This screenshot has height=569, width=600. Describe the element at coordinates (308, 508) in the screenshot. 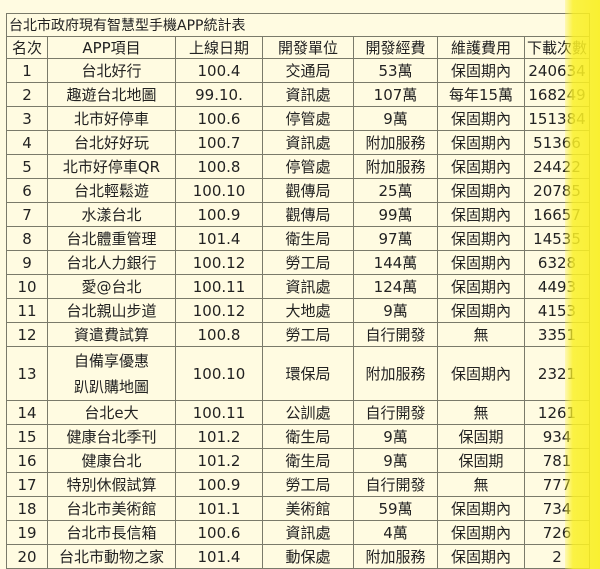

I see `cell-unit: 美術館` at that location.